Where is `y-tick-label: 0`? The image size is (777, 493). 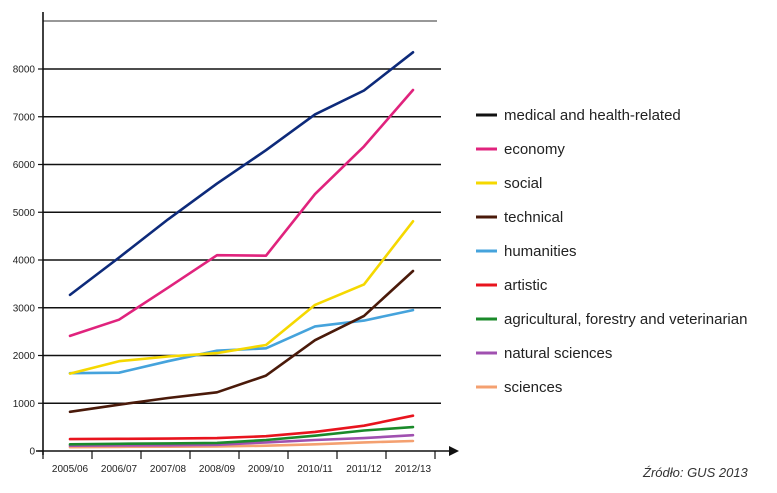 y-tick-label: 0 is located at coordinates (32, 452).